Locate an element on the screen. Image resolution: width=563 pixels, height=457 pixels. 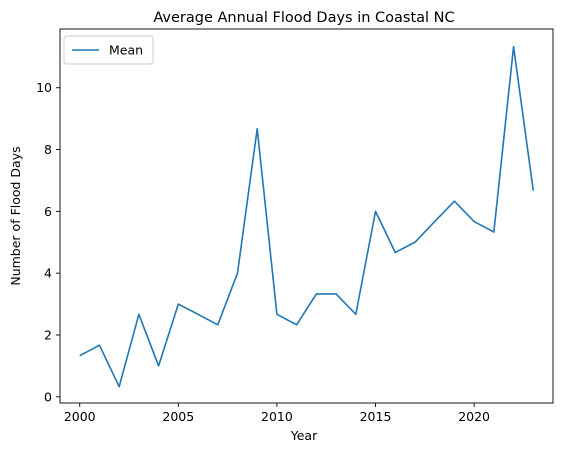
legend-label: Mean is located at coordinates (126, 50).